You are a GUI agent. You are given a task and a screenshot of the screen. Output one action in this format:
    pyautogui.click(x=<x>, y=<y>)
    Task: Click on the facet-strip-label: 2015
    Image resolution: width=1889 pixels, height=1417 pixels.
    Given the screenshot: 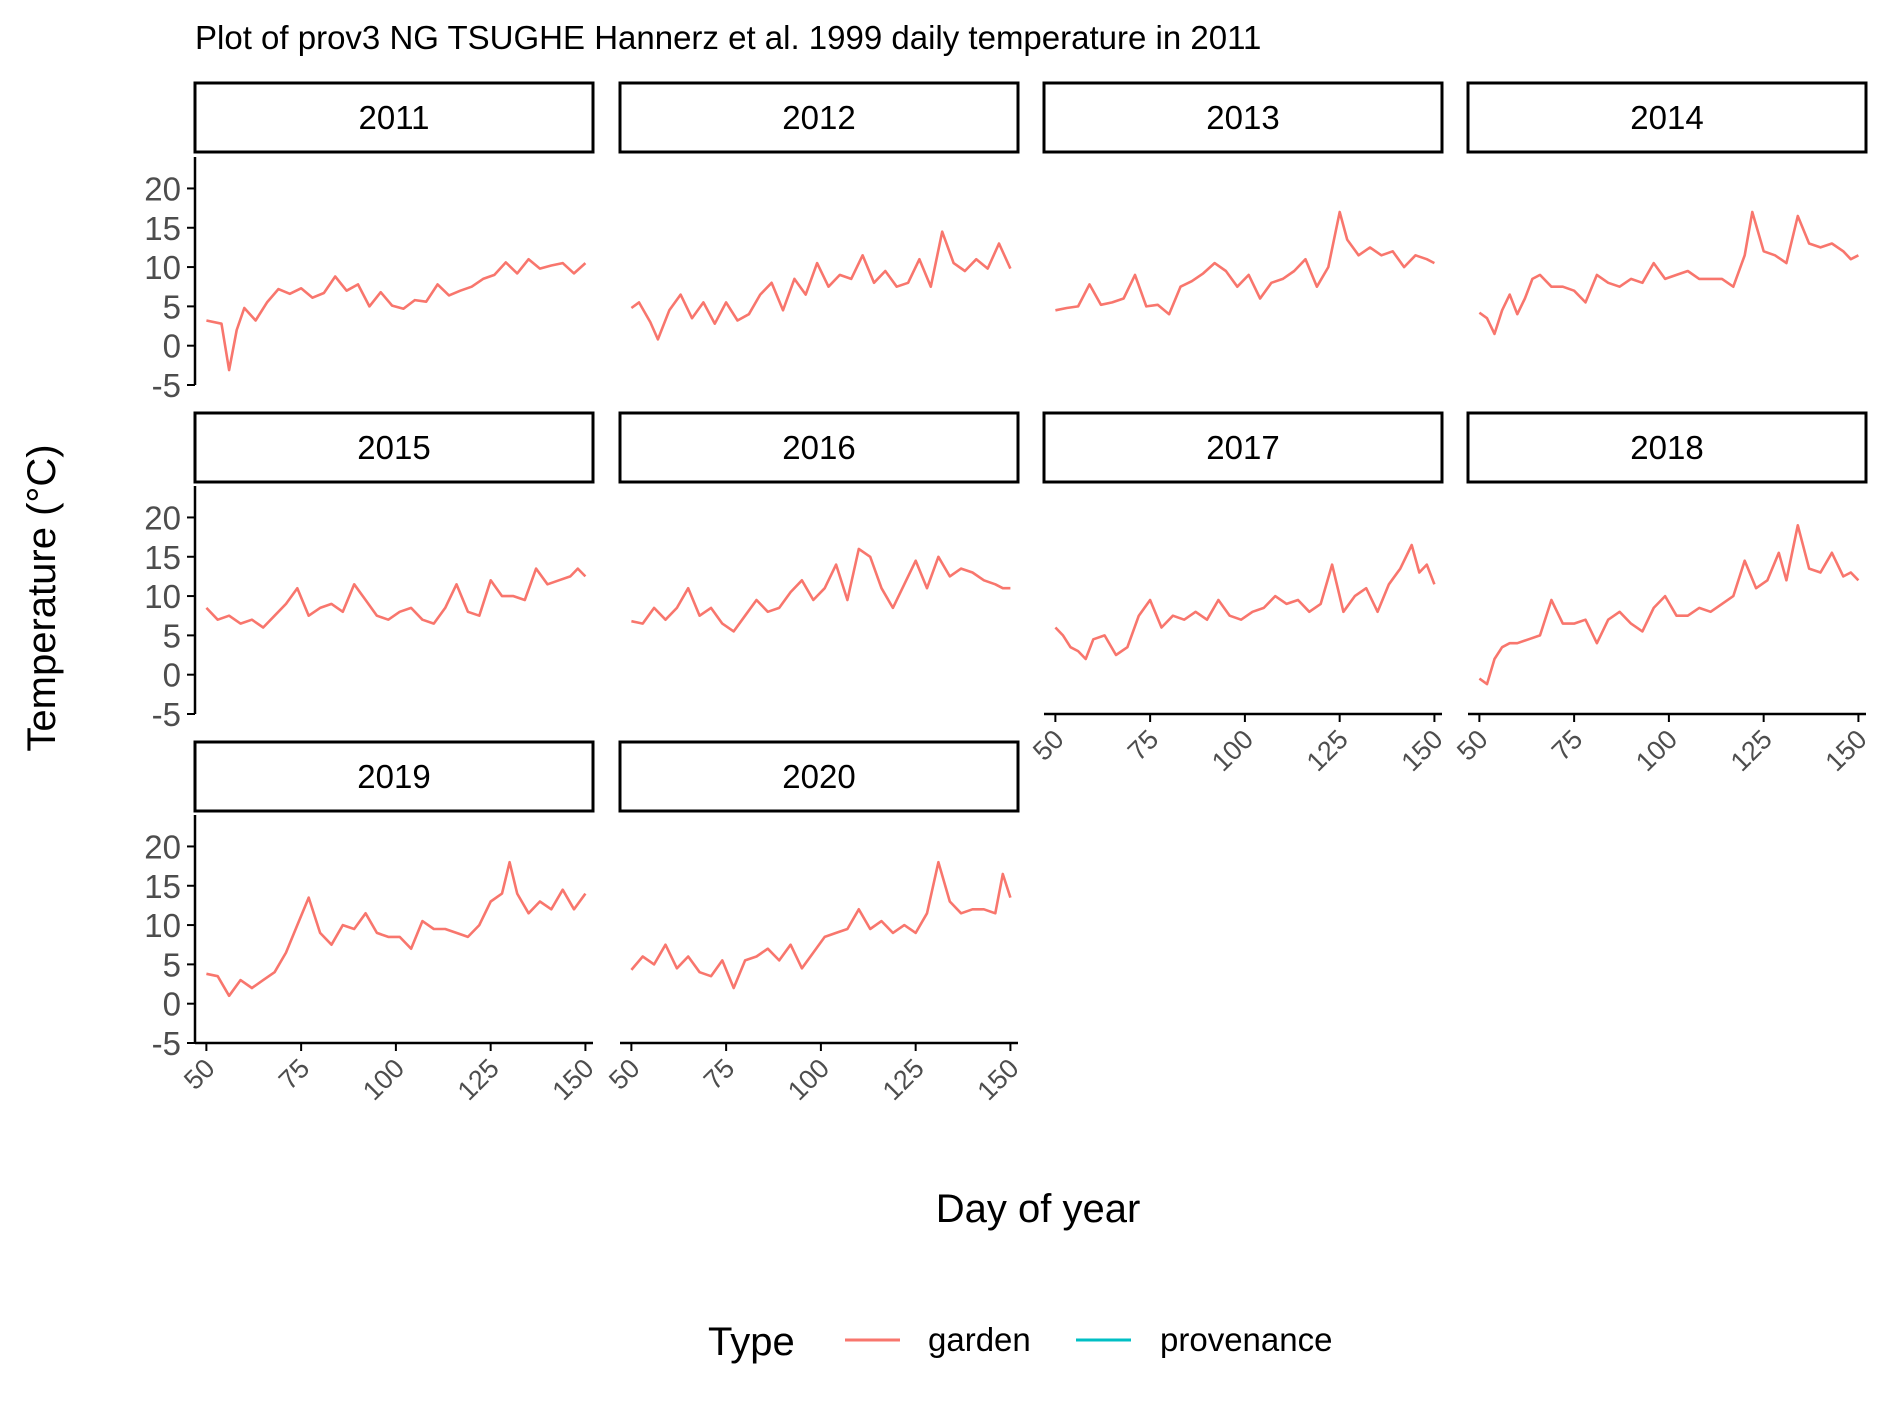 What is the action you would take?
    pyautogui.click(x=393, y=447)
    